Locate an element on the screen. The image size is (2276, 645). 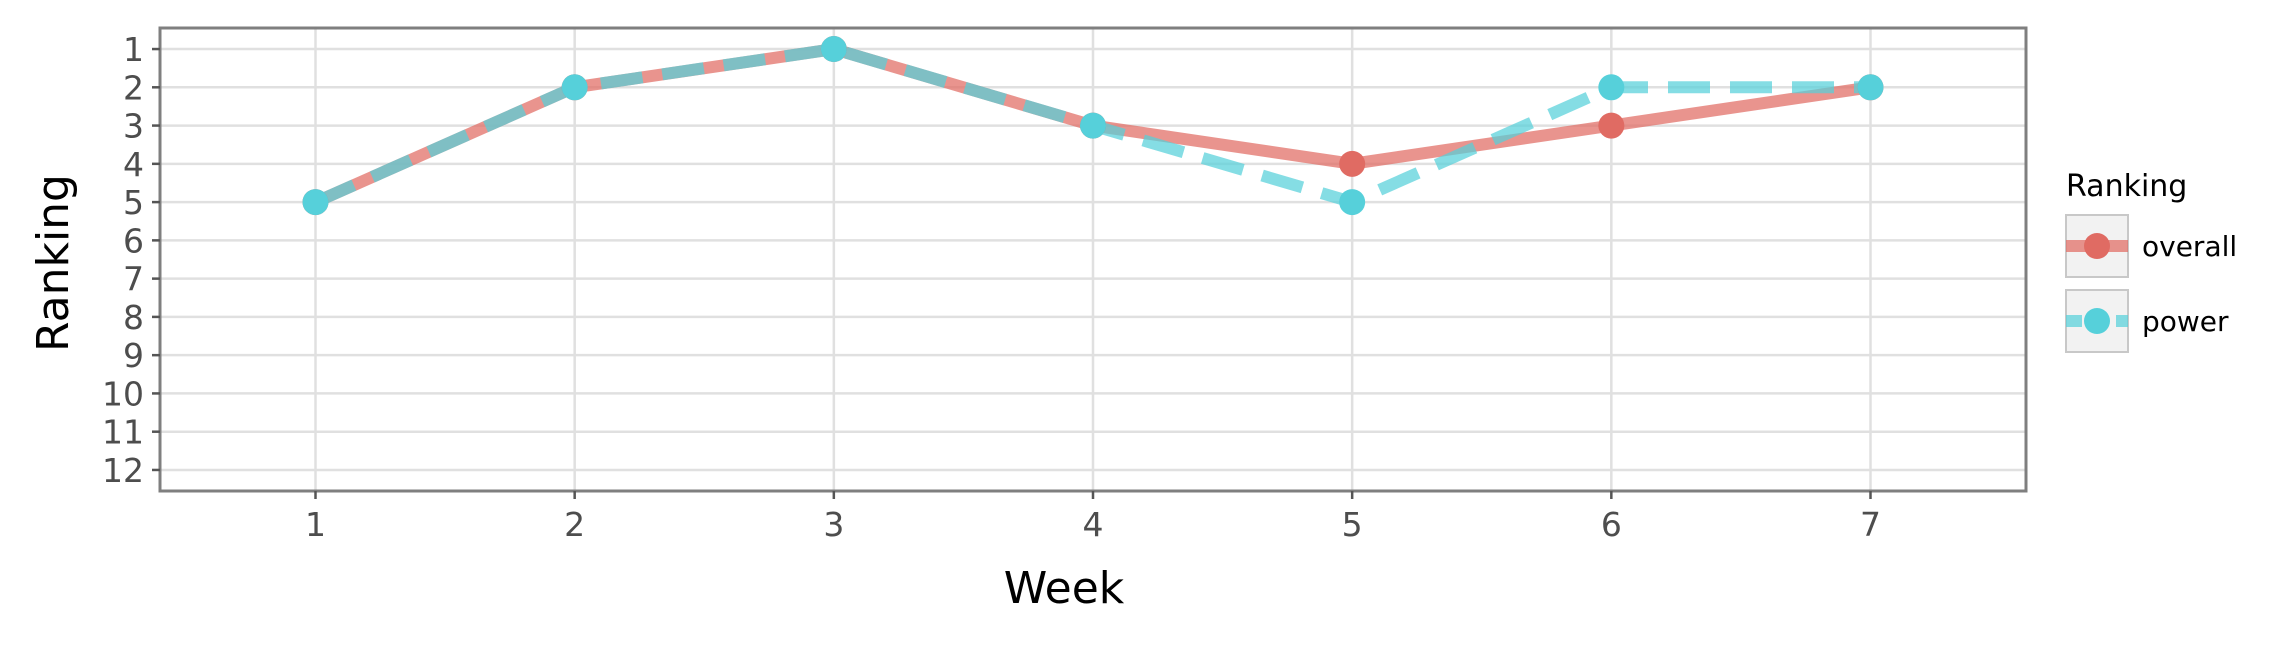
y-tick-label: 2 is located at coordinates (133, 87).